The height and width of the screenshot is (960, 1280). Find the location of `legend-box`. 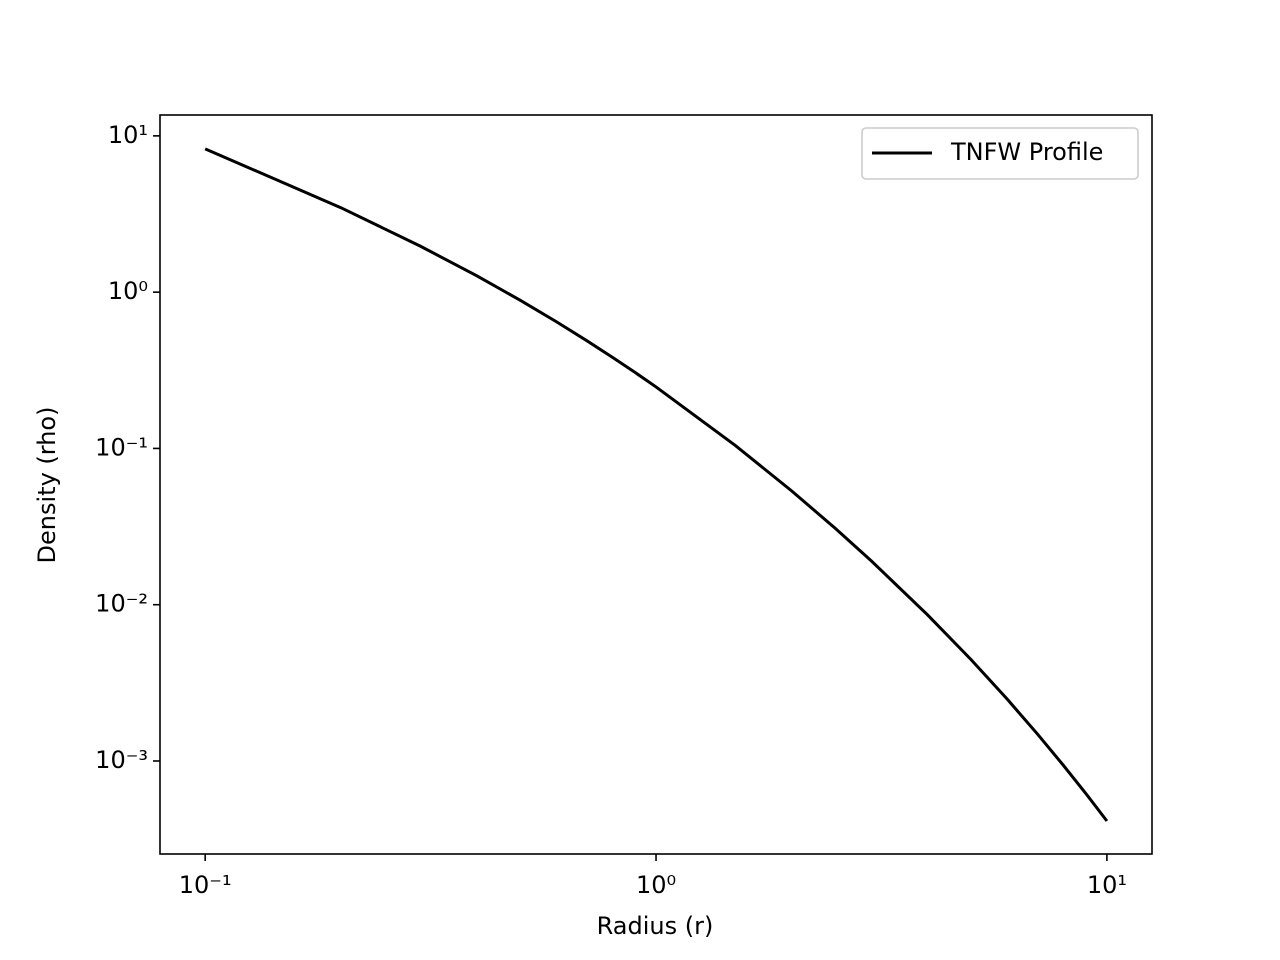

legend-box is located at coordinates (1000, 153).